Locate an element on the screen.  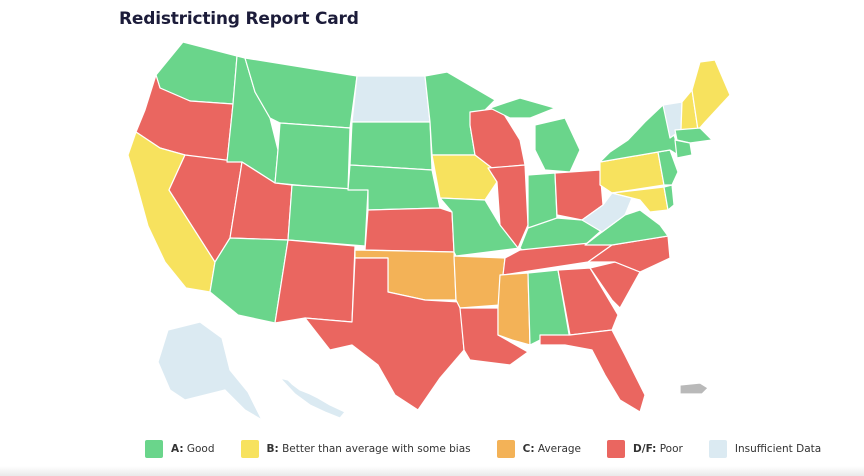
legend-item-good: A: Good is located at coordinates (180, 449).